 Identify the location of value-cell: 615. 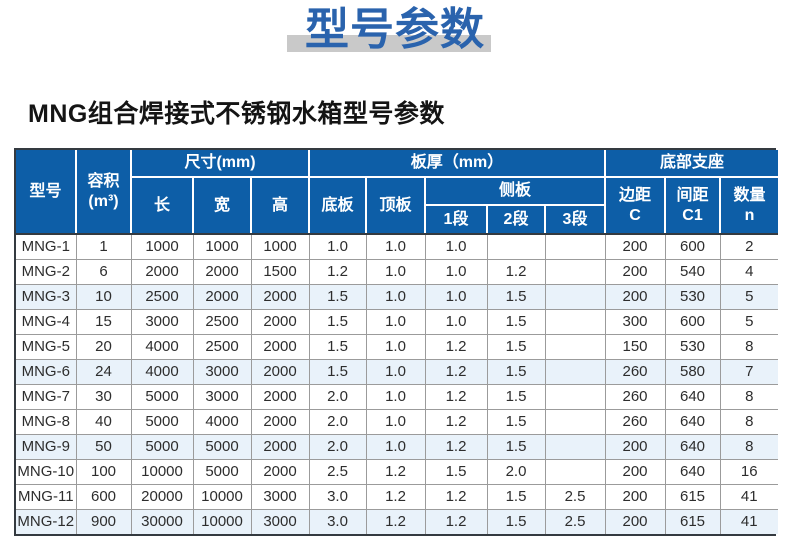
(692, 521).